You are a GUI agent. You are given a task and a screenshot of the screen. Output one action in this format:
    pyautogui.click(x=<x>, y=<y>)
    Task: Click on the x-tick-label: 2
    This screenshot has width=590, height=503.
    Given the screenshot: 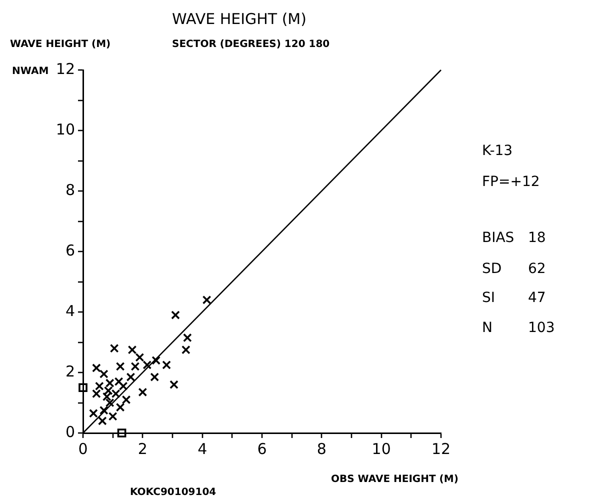 What is the action you would take?
    pyautogui.click(x=143, y=449)
    